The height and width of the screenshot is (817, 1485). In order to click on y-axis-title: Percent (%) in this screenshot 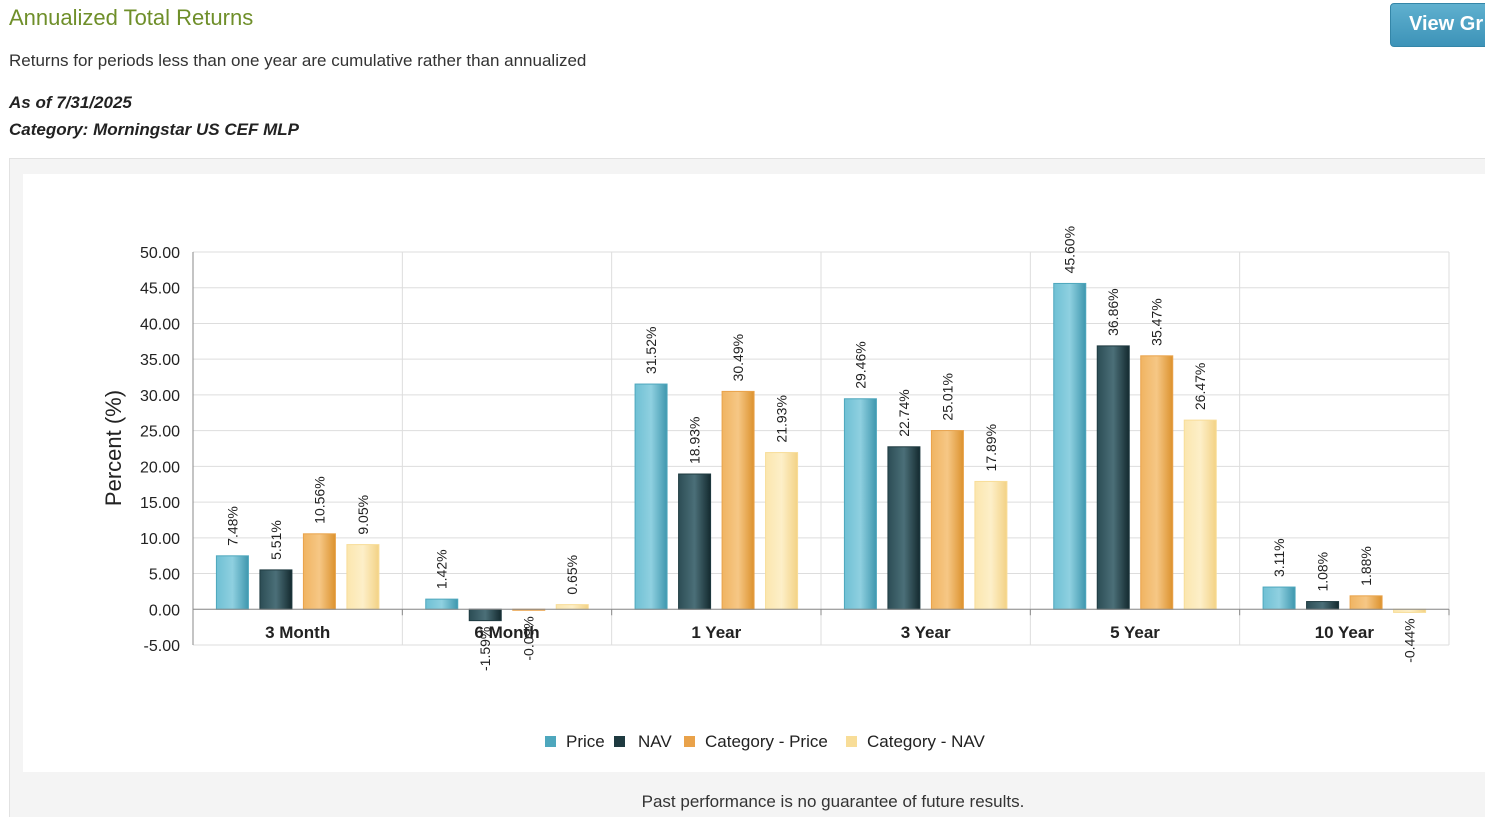, I will do `click(113, 448)`.